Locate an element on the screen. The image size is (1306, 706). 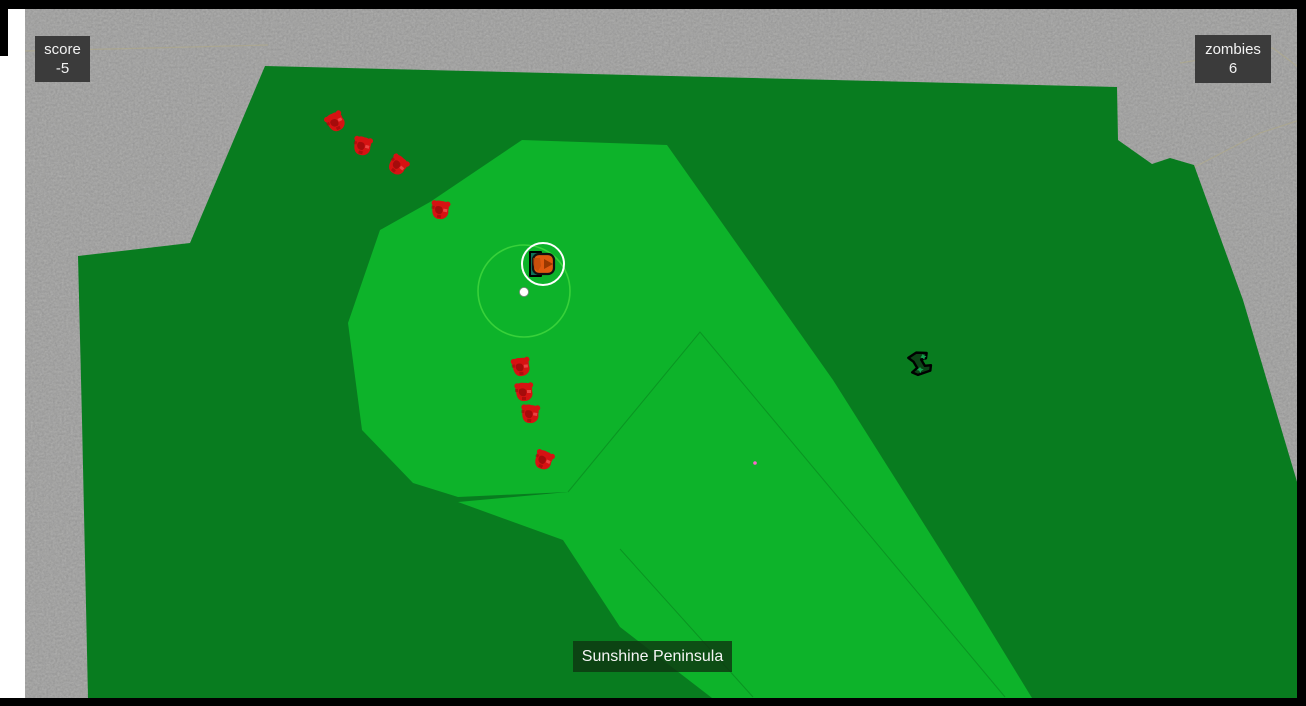
player-selection-ring is located at coordinates (543, 264).